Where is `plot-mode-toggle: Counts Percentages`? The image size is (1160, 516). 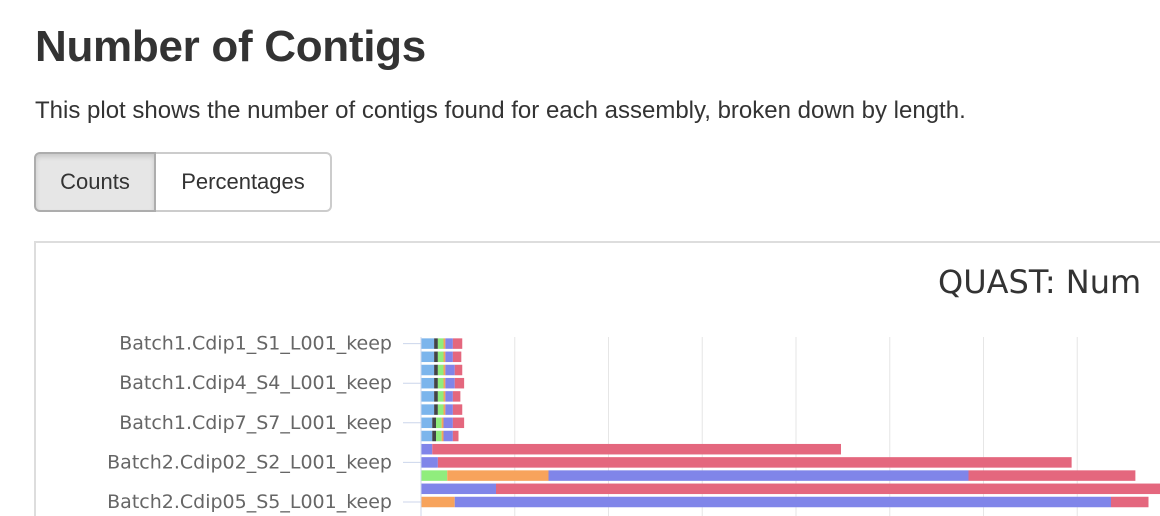 plot-mode-toggle: Counts Percentages is located at coordinates (183, 182).